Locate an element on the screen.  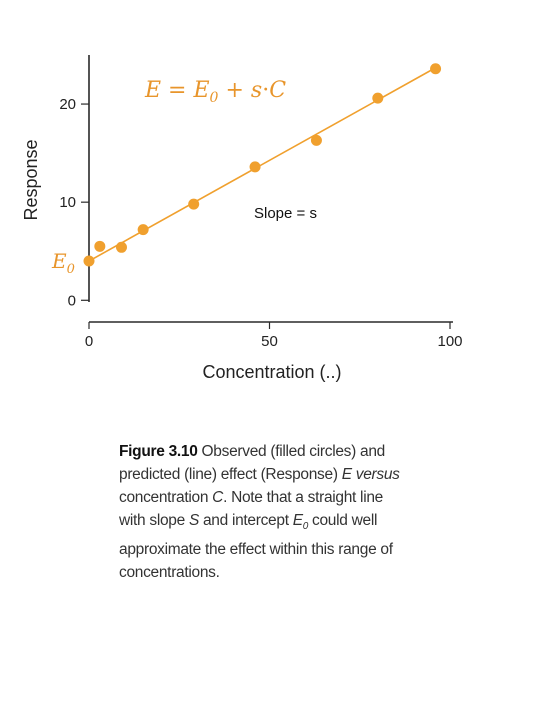
slope-annotation: Slope = s is located at coordinates (285, 213).